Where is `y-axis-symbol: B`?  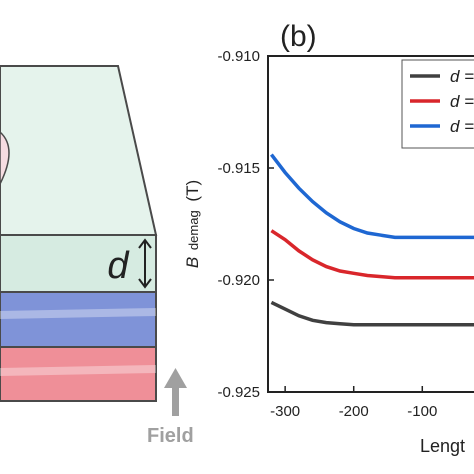
y-axis-symbol: B is located at coordinates (192, 262).